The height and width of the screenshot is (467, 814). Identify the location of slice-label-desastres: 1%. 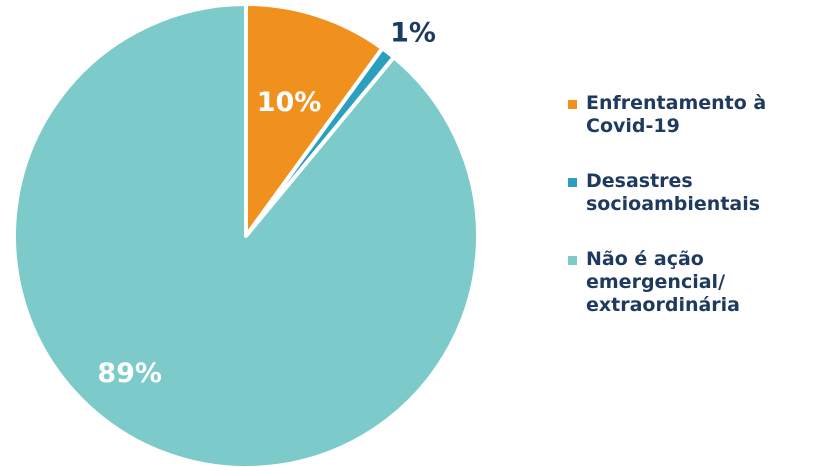
(413, 33).